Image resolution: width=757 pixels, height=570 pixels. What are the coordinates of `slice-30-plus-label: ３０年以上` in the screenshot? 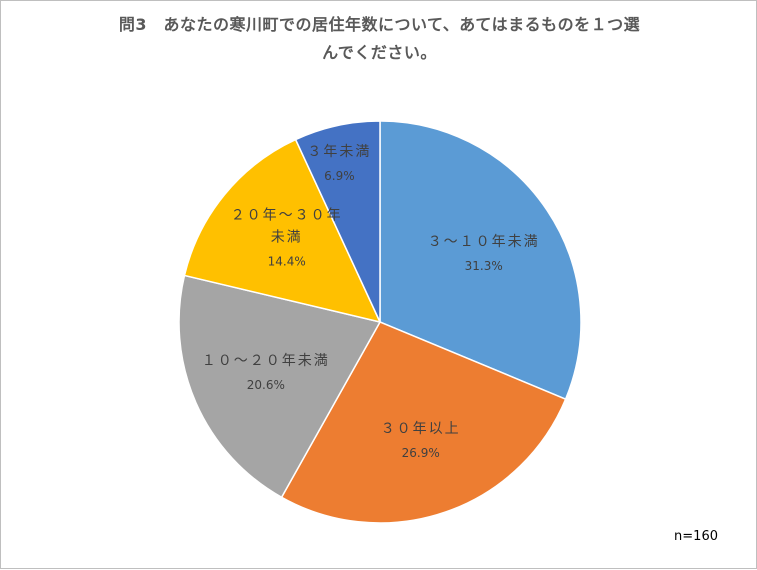 It's located at (421, 429).